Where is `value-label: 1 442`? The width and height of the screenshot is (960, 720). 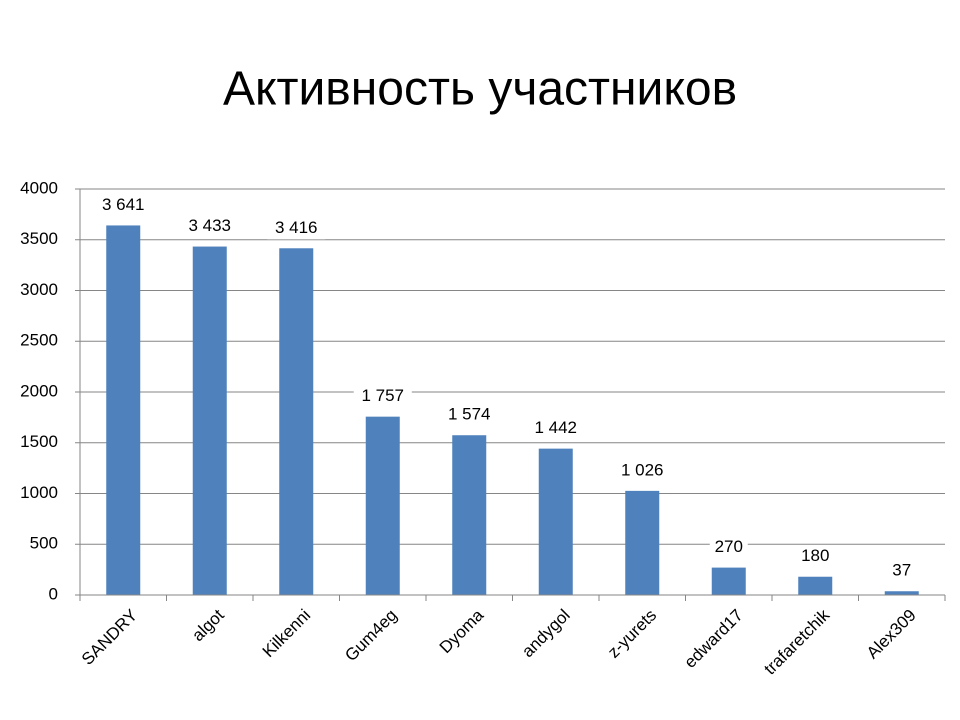 value-label: 1 442 is located at coordinates (555, 427).